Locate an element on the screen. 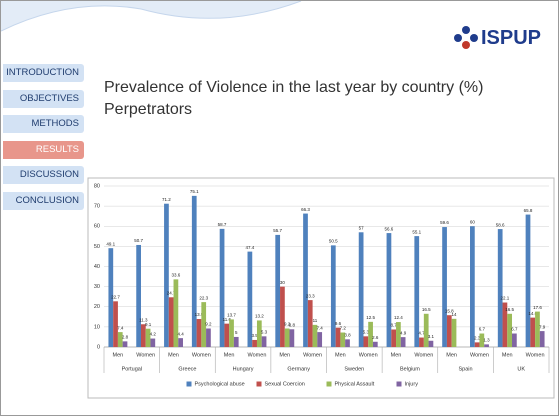 The width and height of the screenshot is (559, 416). data-label: 9.2 is located at coordinates (208, 324).